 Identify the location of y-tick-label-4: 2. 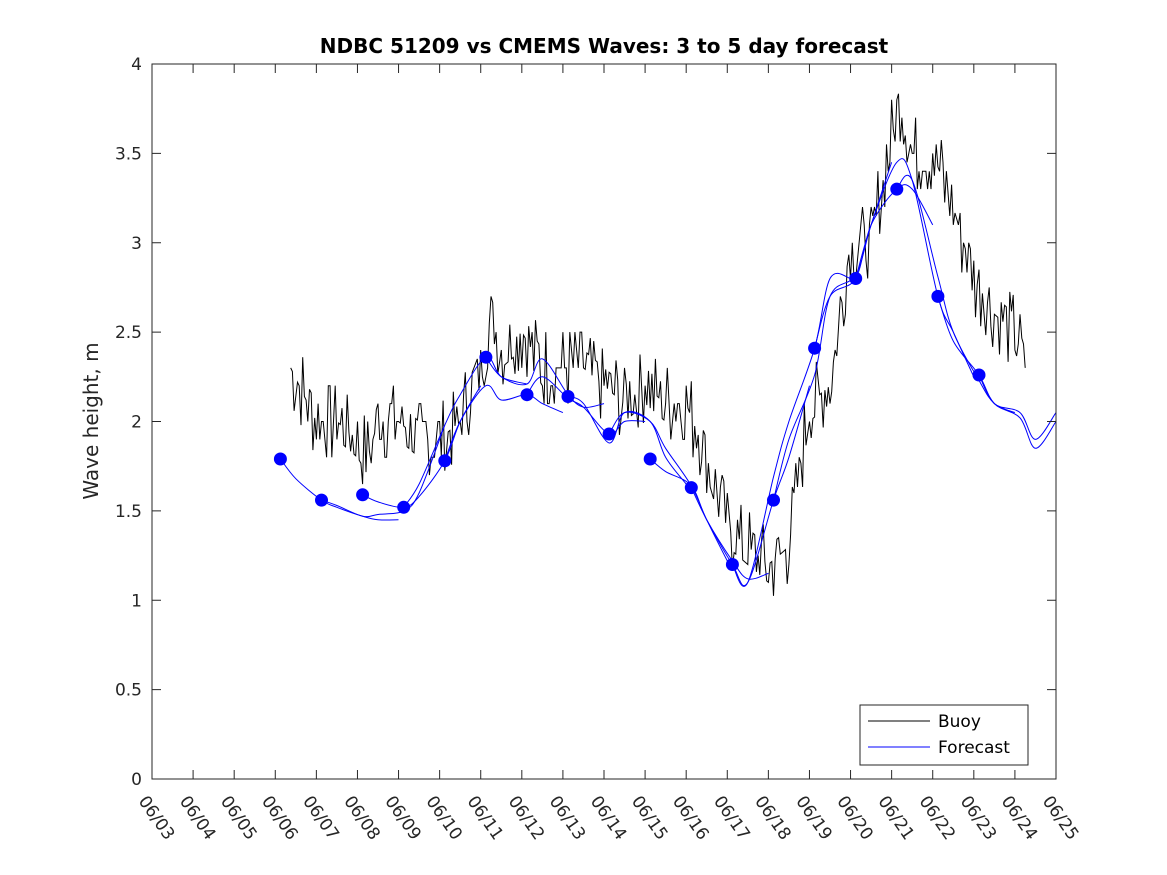
(136, 423).